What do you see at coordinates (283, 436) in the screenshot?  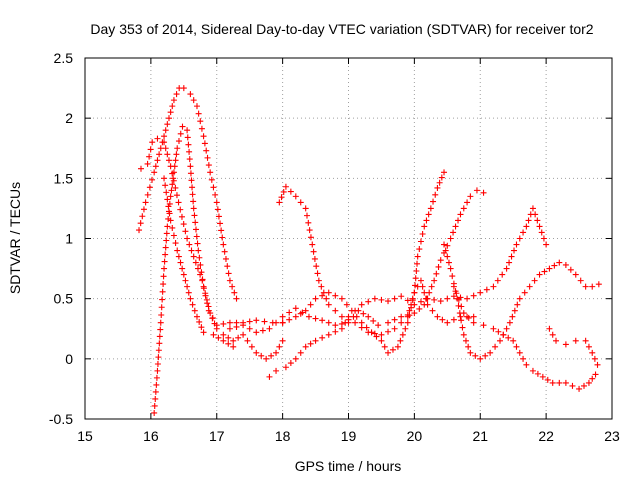 I see `x-tick-label: 18` at bounding box center [283, 436].